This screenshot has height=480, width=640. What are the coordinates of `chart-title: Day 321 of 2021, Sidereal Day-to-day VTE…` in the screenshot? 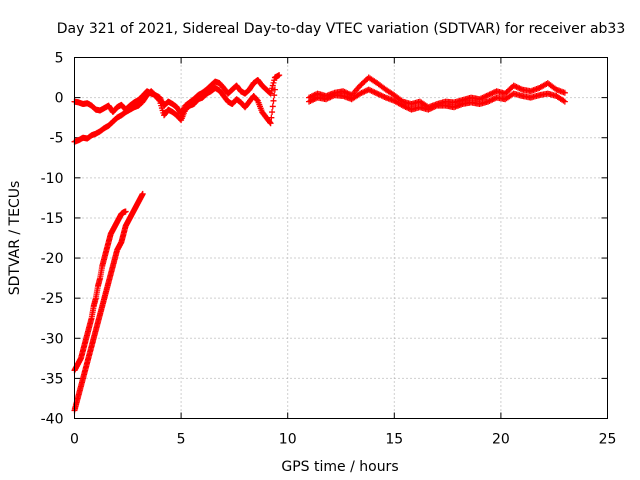 It's located at (341, 29).